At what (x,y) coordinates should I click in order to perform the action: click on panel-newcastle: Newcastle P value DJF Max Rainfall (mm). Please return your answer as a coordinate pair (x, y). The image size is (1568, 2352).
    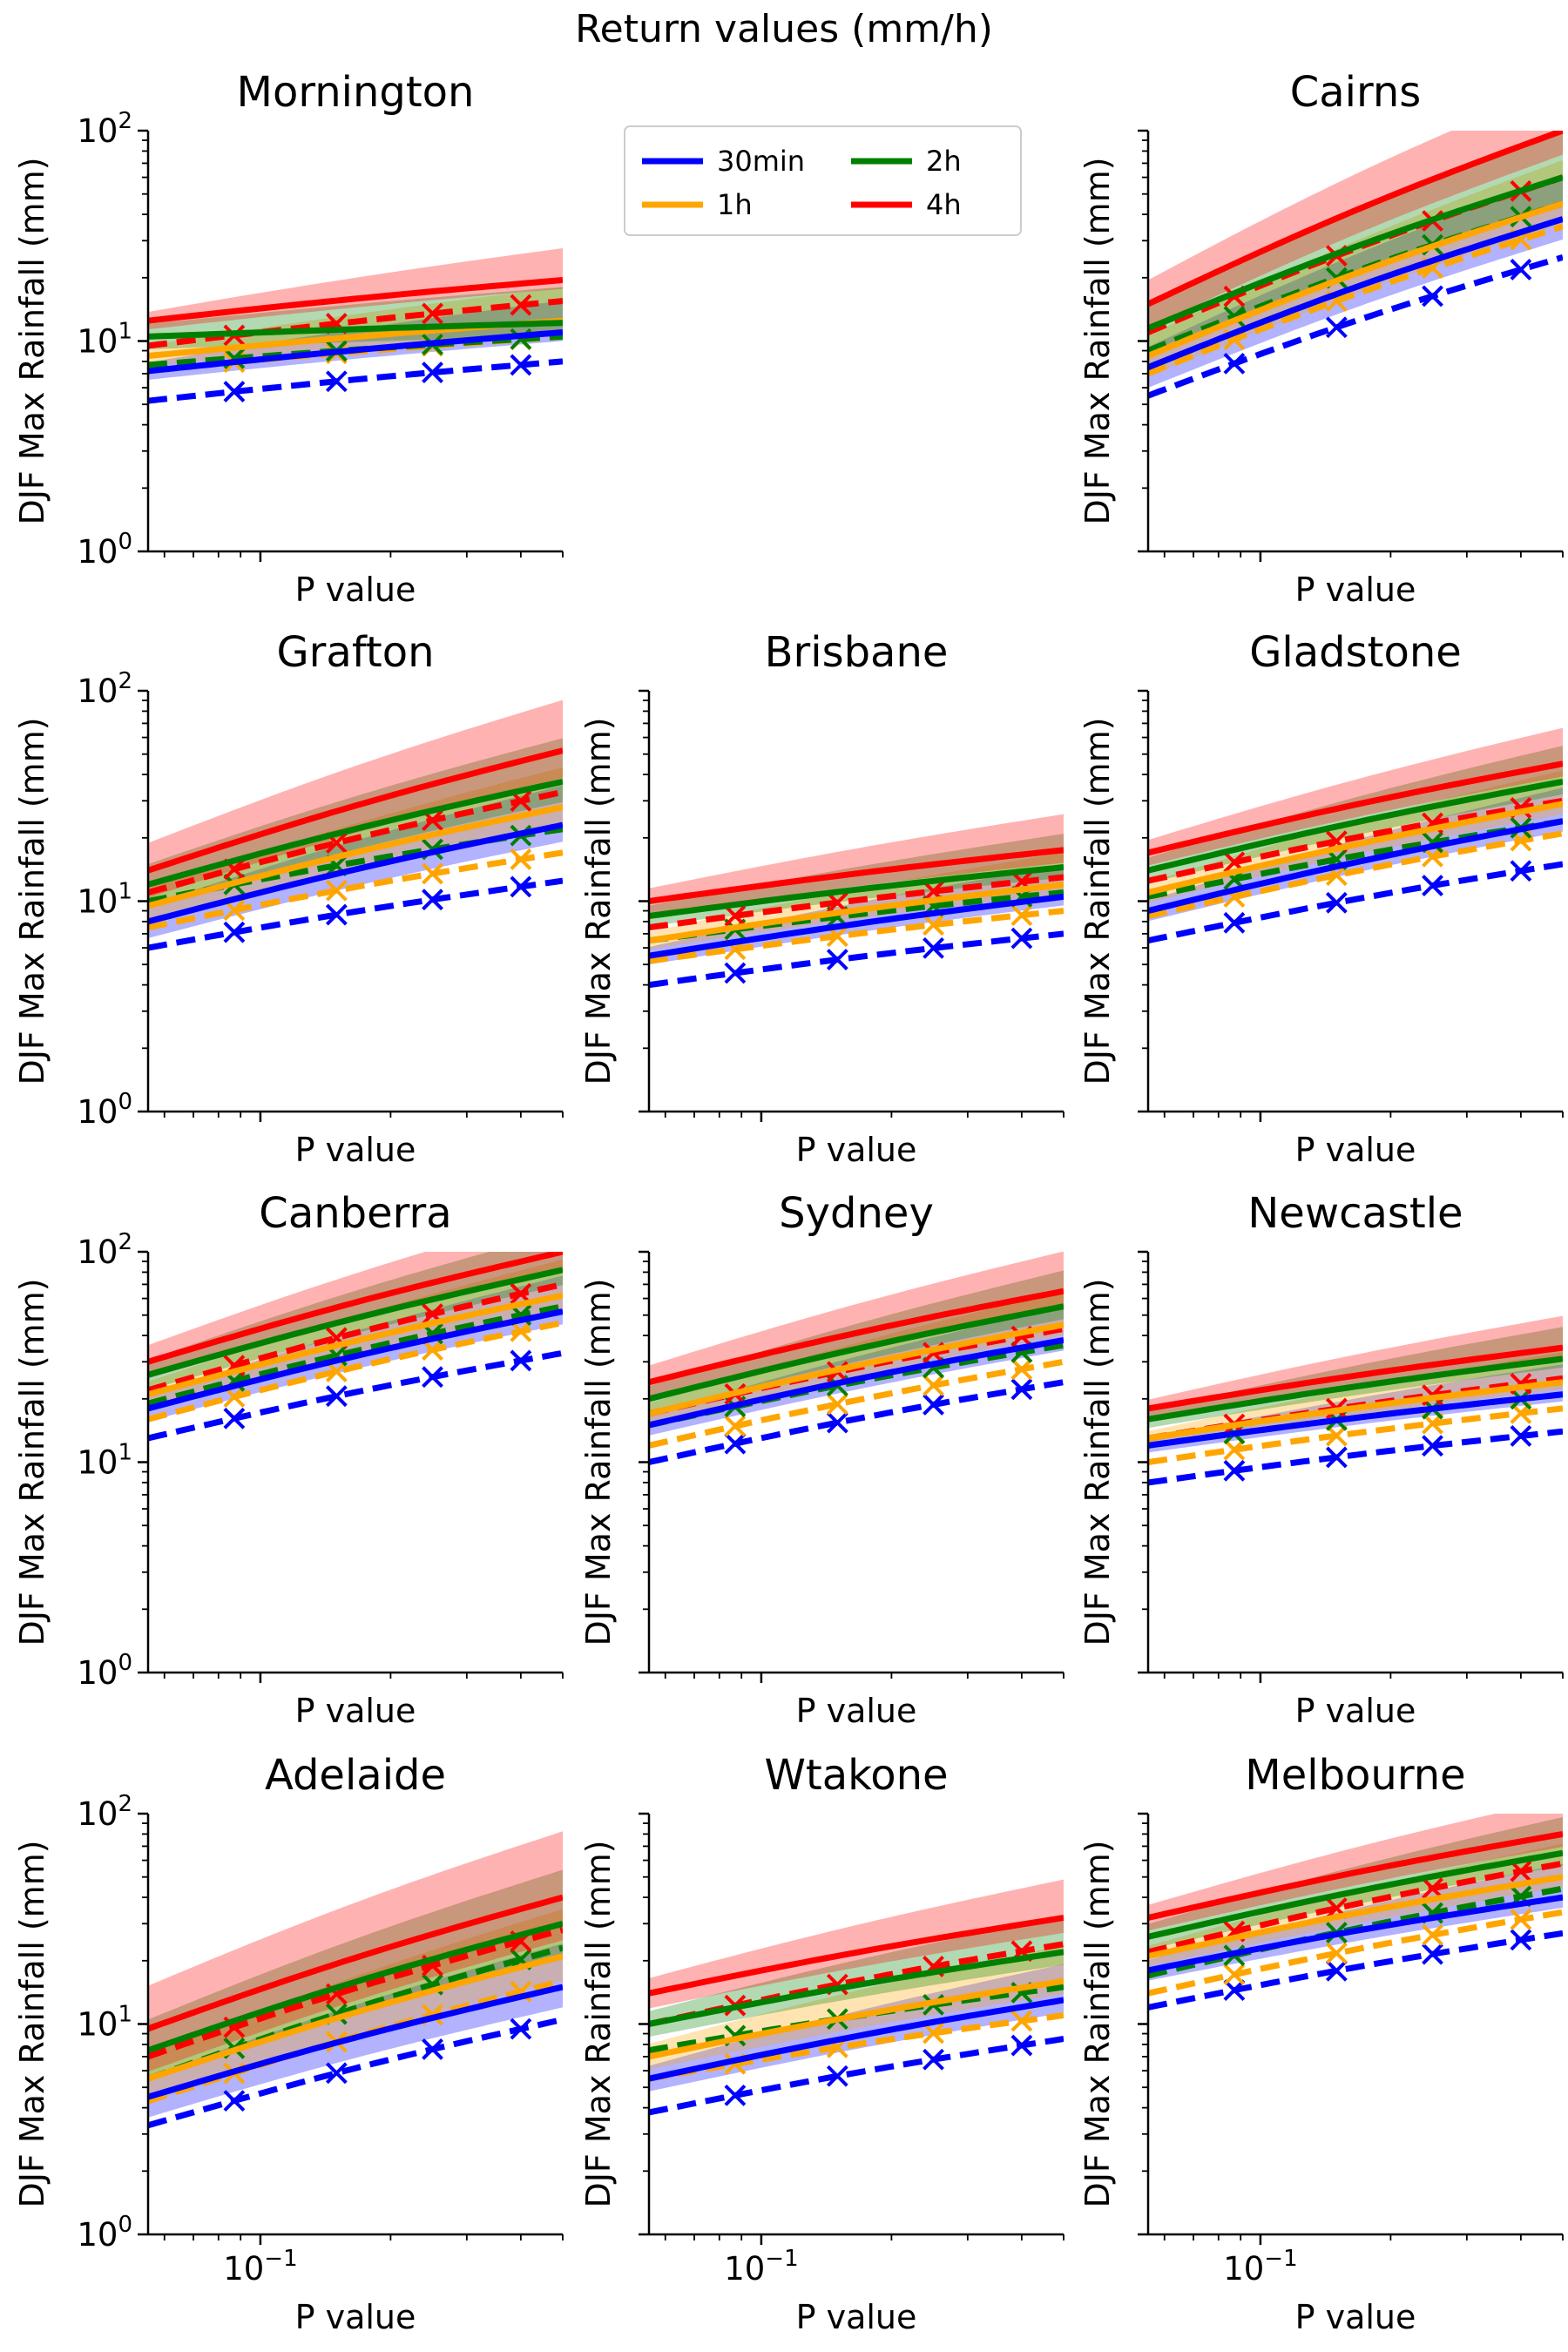
    Looking at the image, I should click on (1321, 1459).